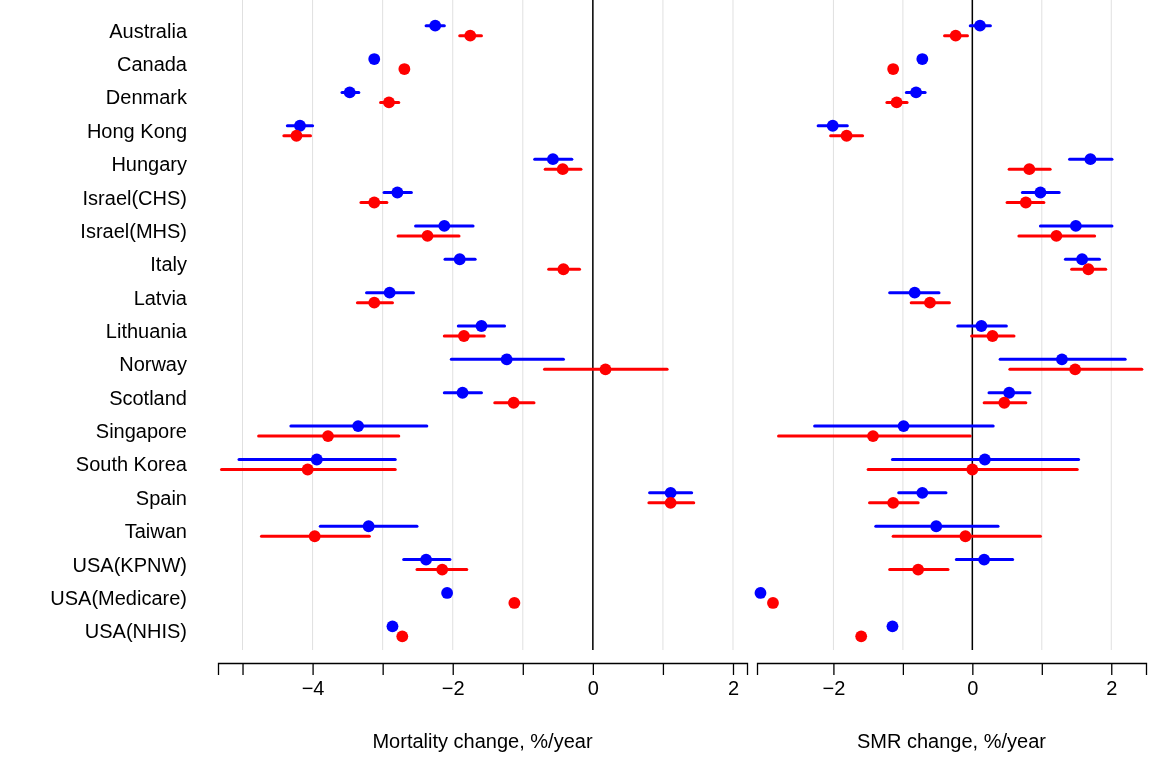  I want to click on y-tick-label: Taiwan, so click(155, 531).